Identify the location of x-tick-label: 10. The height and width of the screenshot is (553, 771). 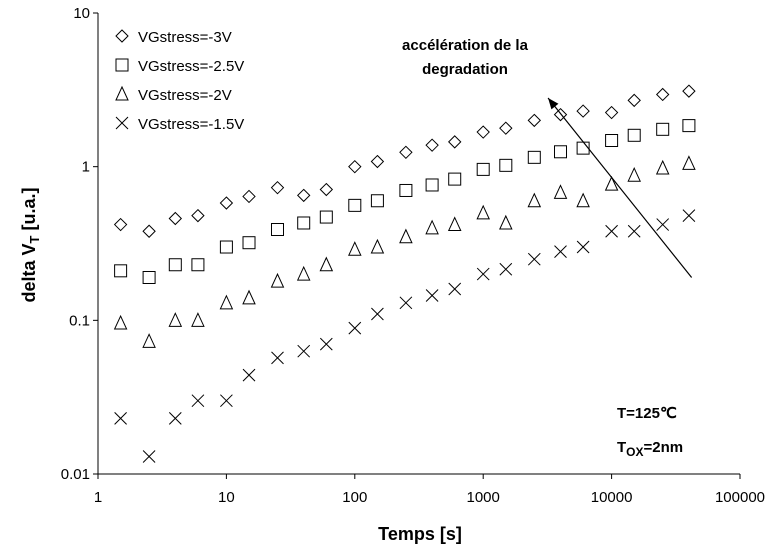
(226, 497).